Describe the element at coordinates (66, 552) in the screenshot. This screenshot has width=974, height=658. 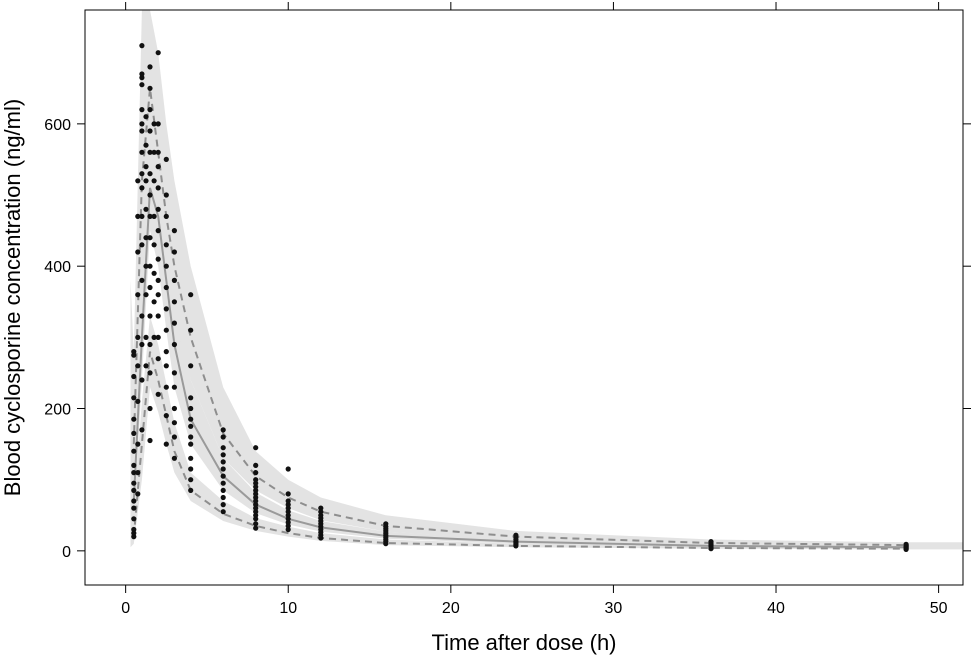
I see `y-tick-label: 0` at that location.